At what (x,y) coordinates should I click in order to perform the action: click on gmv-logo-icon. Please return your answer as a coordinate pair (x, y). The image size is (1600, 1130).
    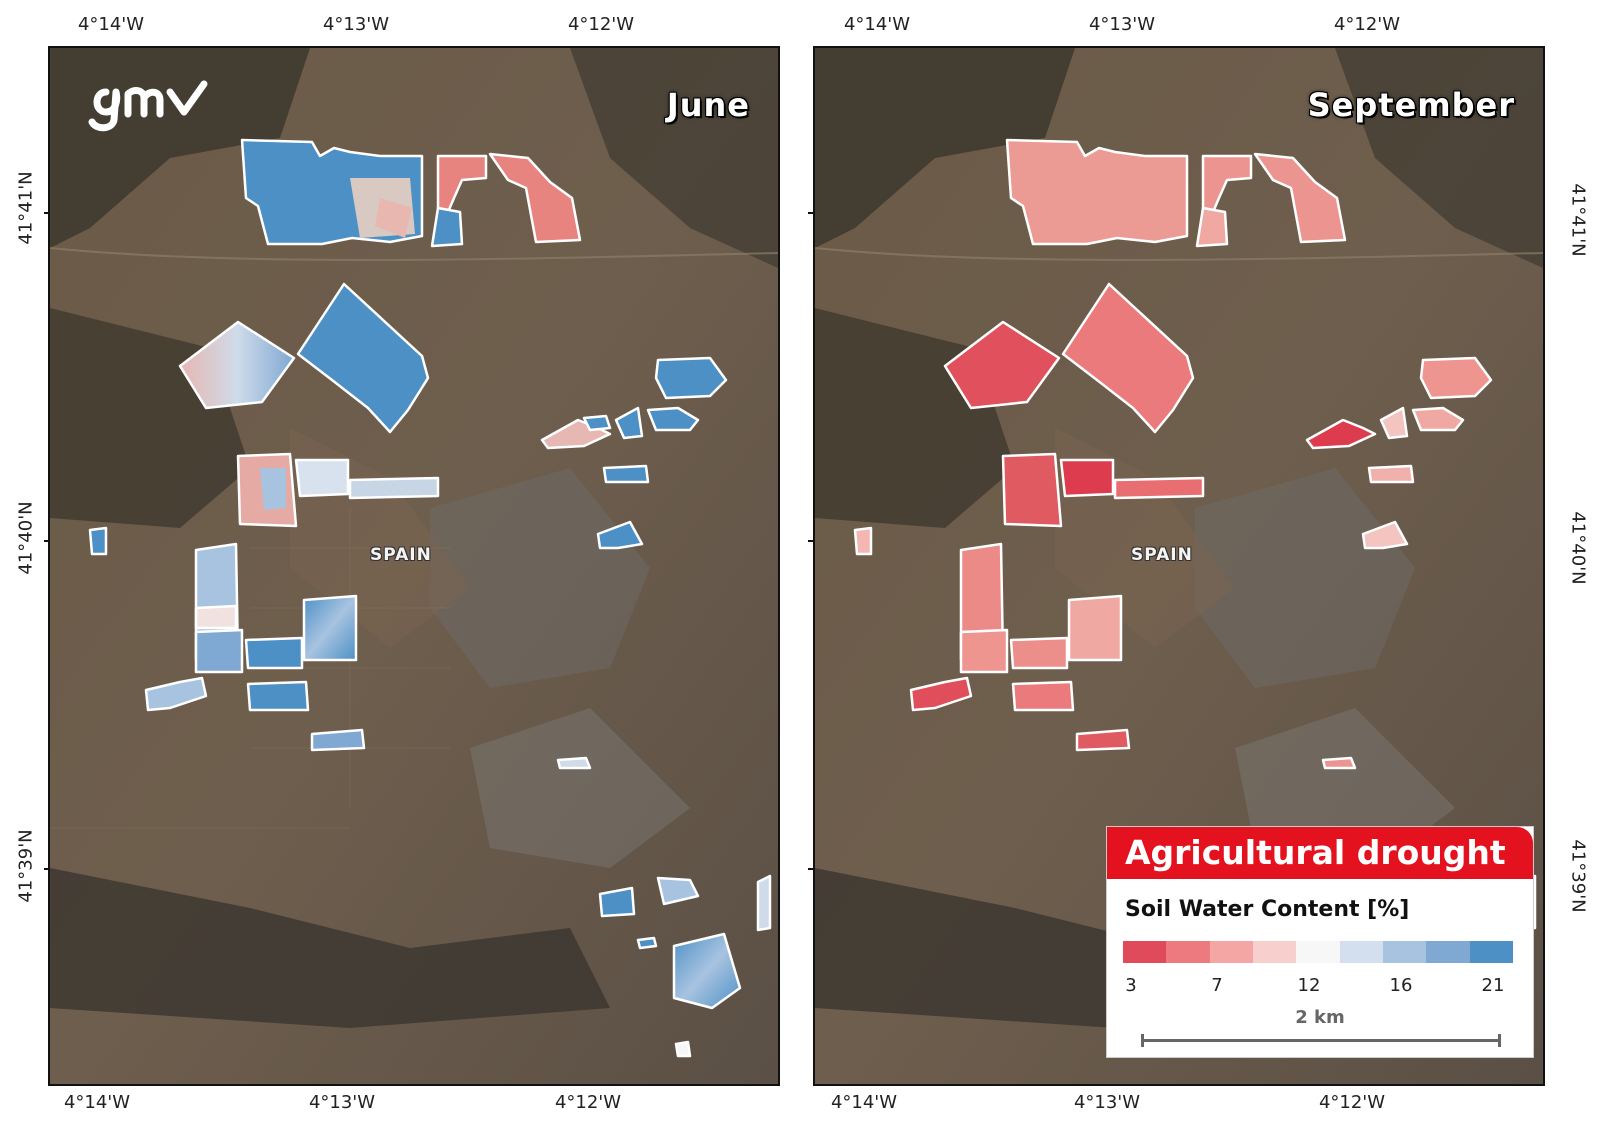
    Looking at the image, I should click on (148, 106).